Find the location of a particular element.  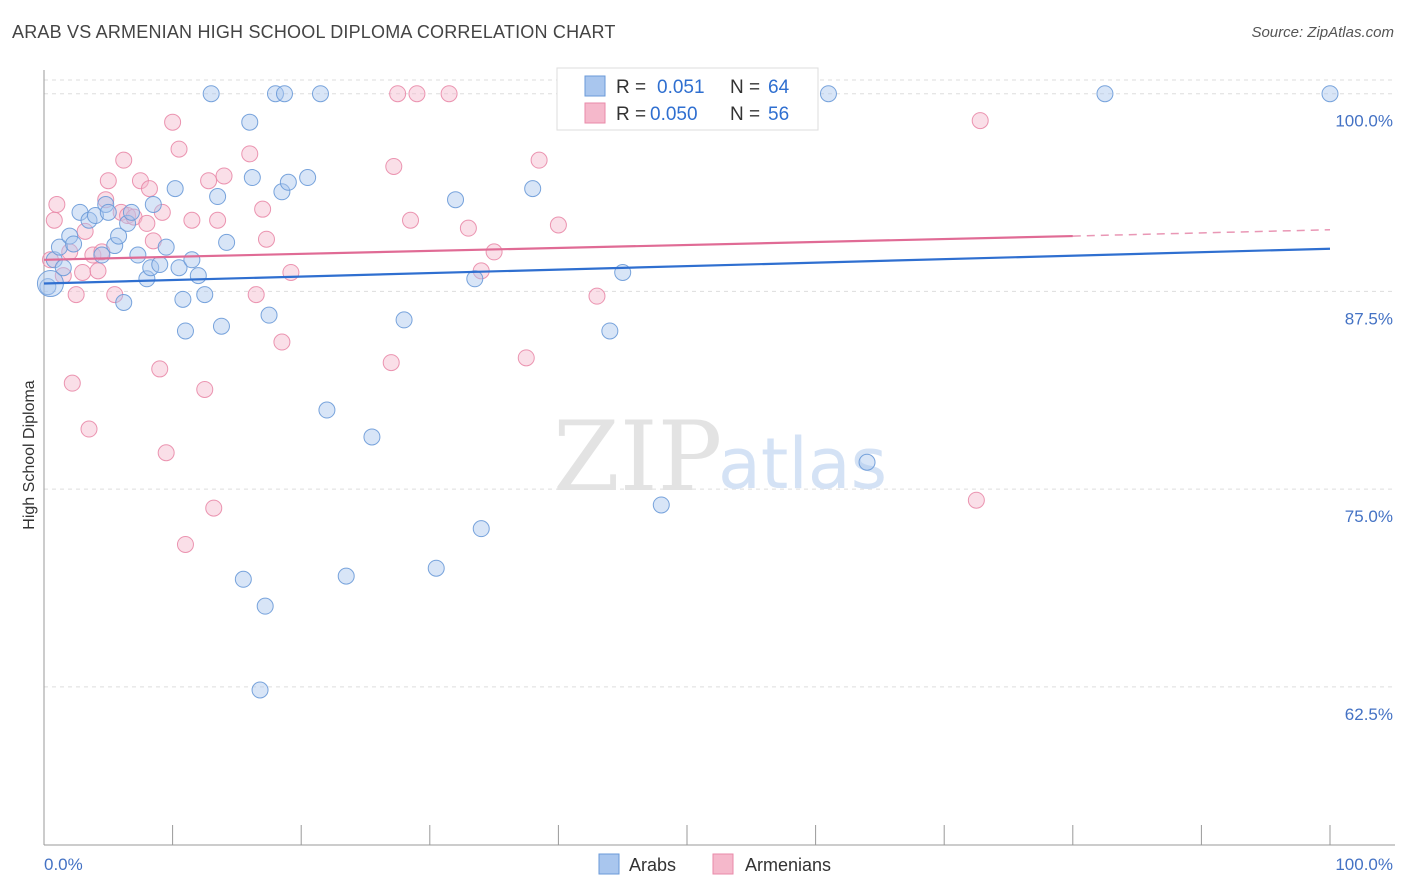

armenians-trend-line is located at coordinates (558, 247).